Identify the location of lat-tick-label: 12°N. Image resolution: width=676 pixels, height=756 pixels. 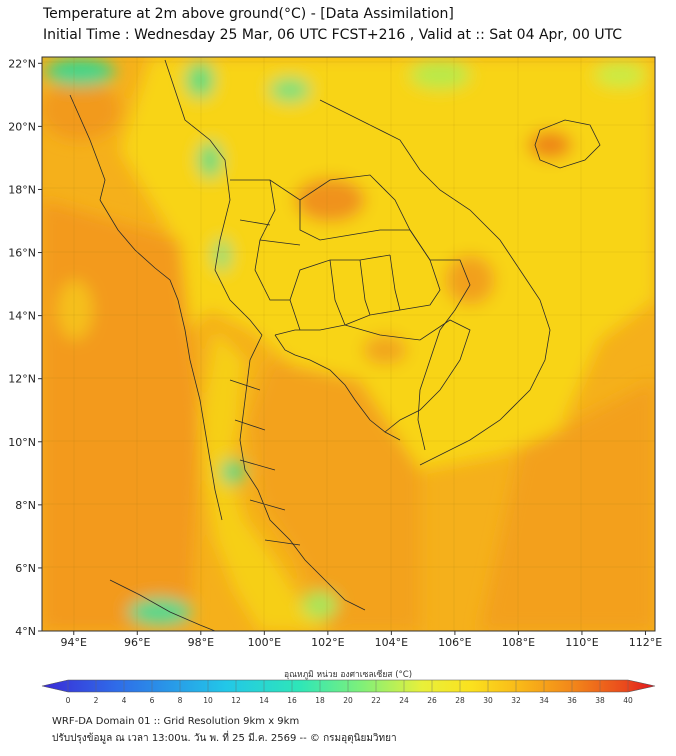
(22, 379).